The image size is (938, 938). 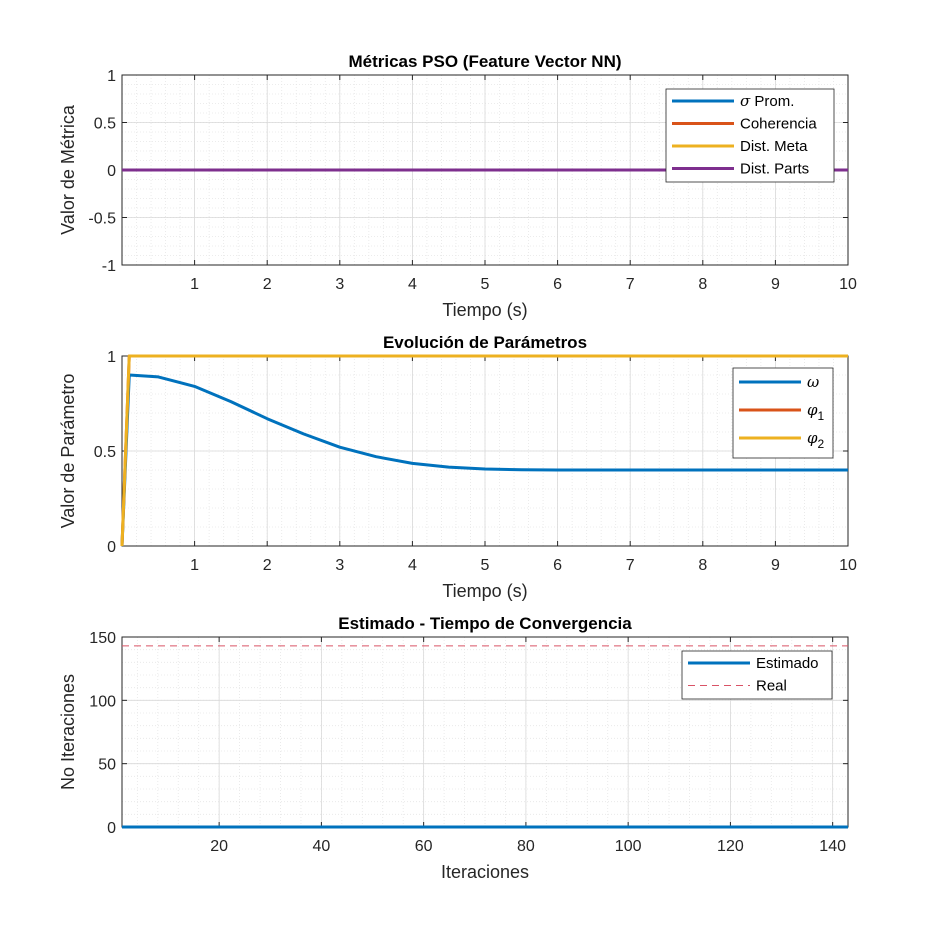 What do you see at coordinates (745, 101) in the screenshot?
I see `legend-symbol: σ` at bounding box center [745, 101].